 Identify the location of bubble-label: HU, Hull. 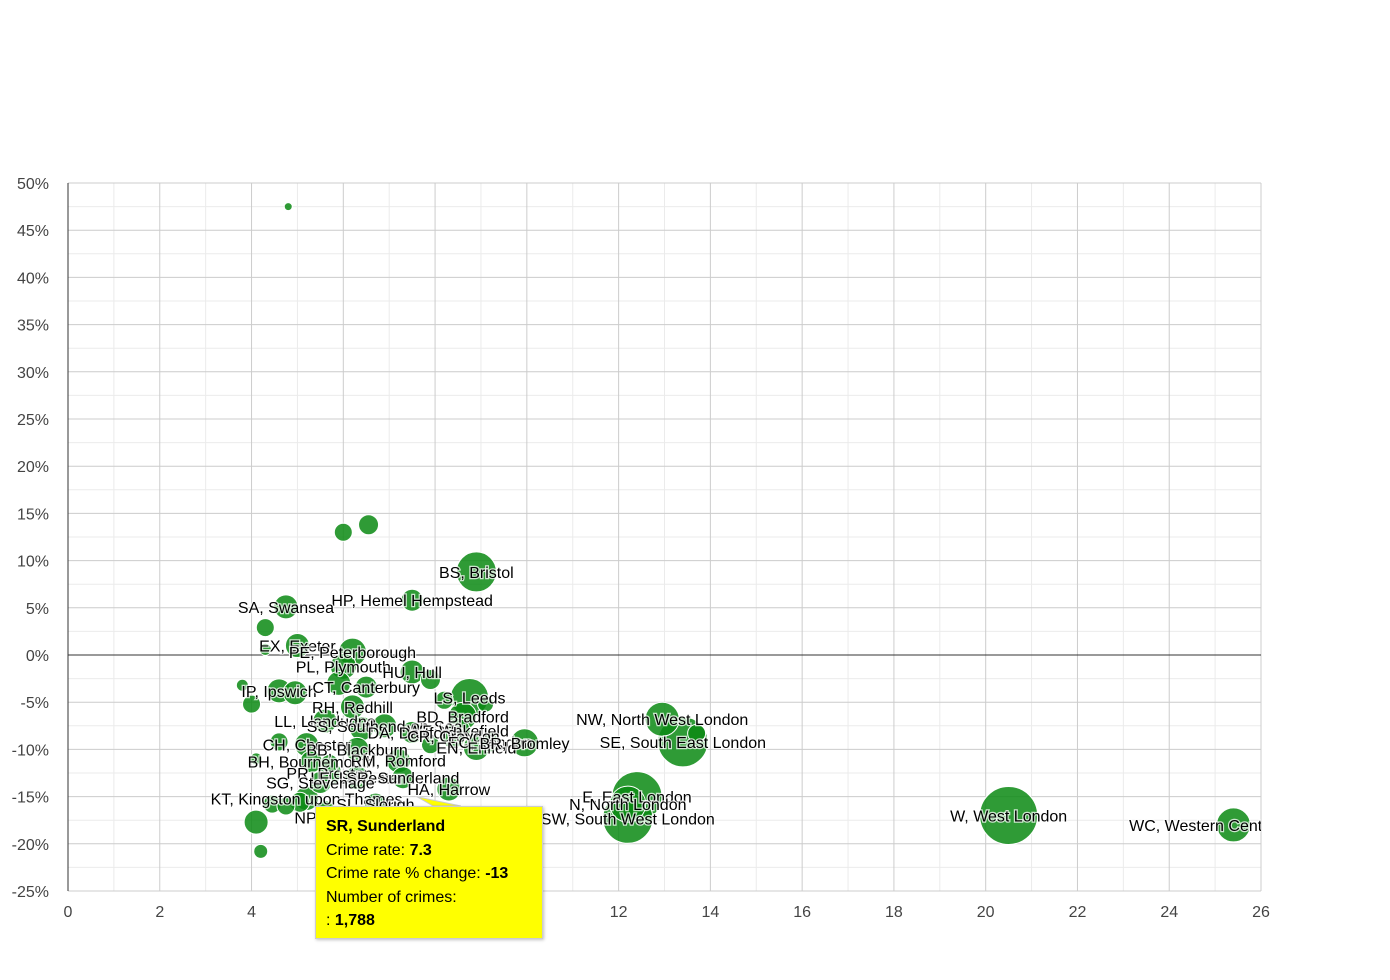
(412, 673).